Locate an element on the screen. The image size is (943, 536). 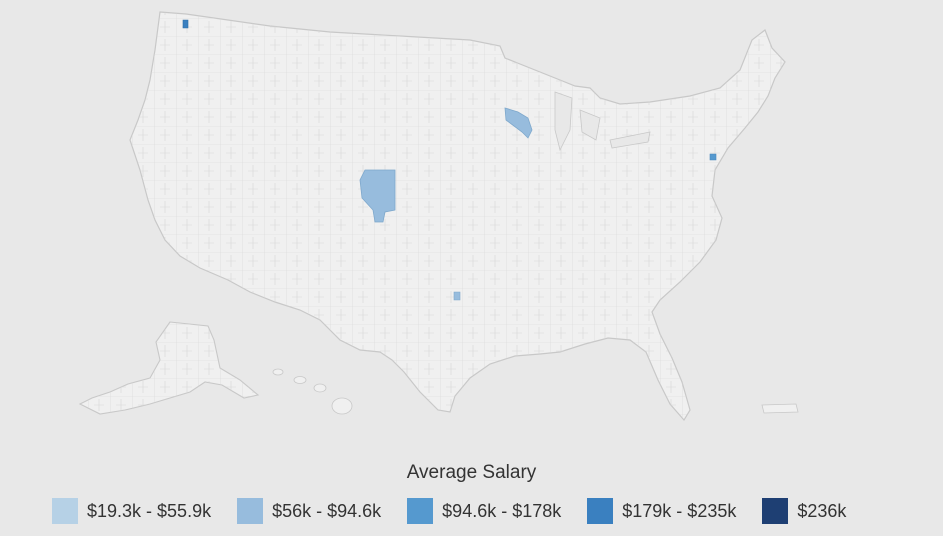
legend-item-bin-1: $19.3k - $55.9k is located at coordinates (131, 511).